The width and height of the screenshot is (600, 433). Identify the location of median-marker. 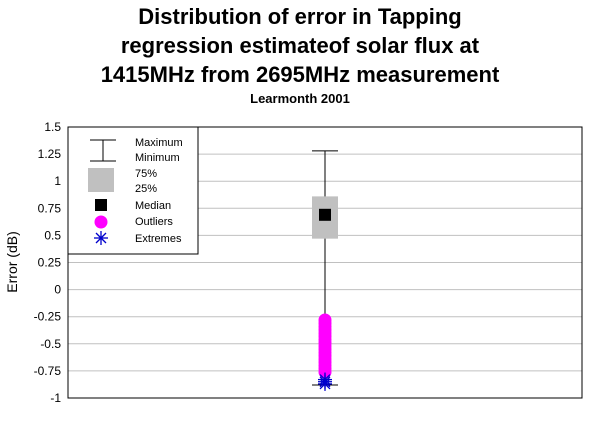
(325, 214).